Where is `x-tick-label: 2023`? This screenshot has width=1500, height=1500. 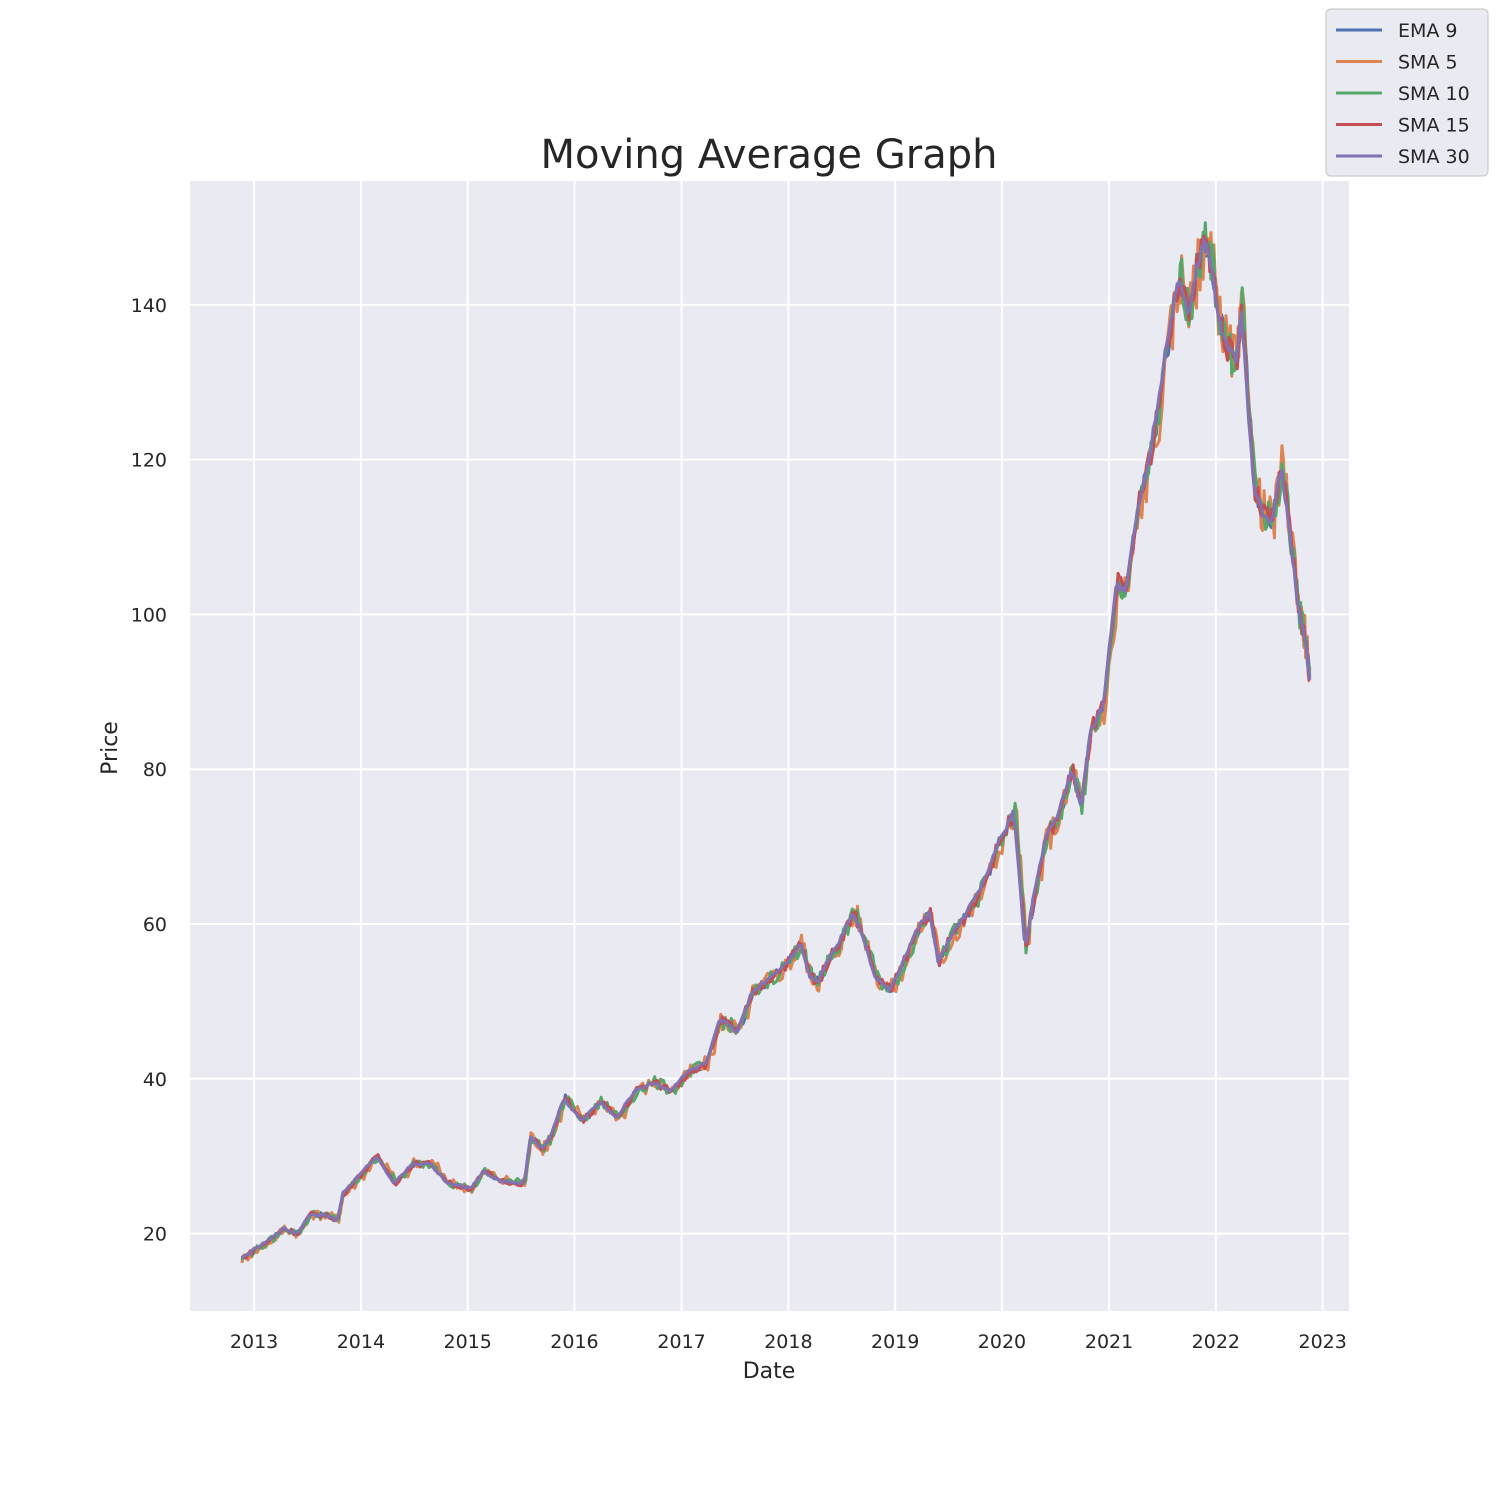
x-tick-label: 2023 is located at coordinates (1322, 1342).